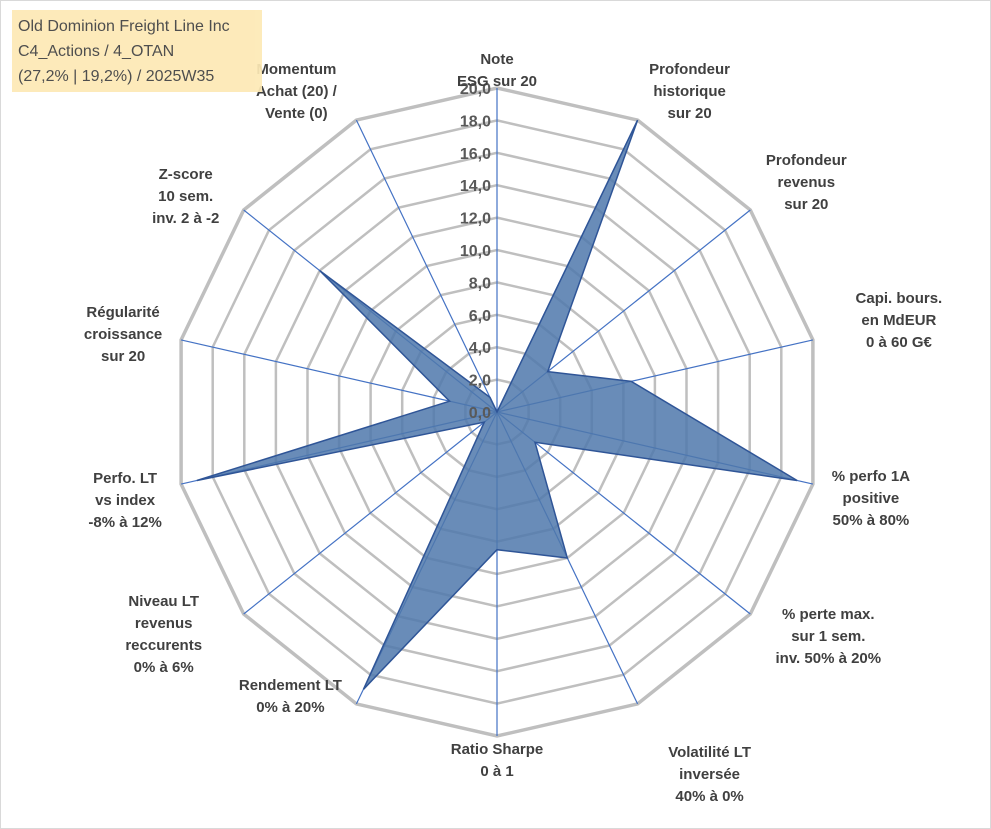  Describe the element at coordinates (163, 634) in the screenshot. I see `category-label: Niveau LT revenus reccurents 0% à 6%` at that location.